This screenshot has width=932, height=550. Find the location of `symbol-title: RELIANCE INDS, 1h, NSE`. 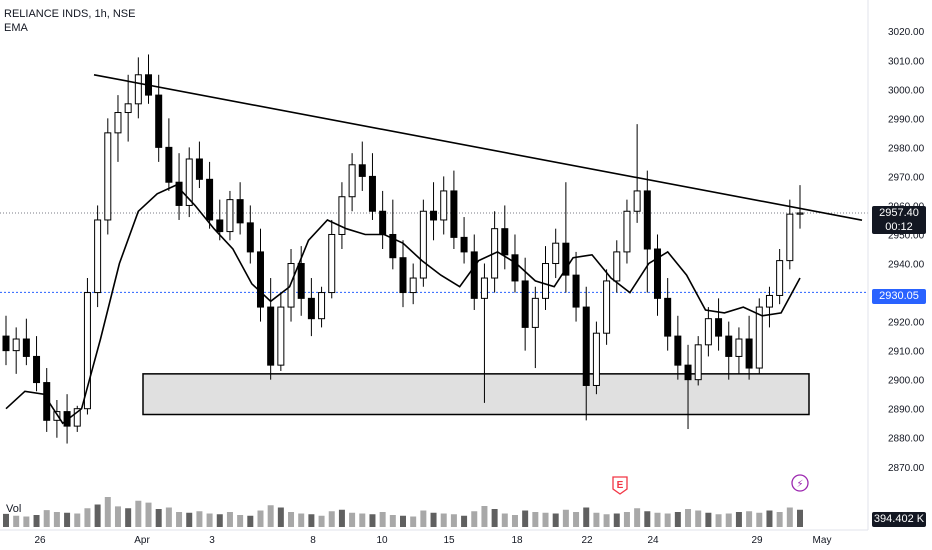

symbol-title: RELIANCE INDS, 1h, NSE is located at coordinates (70, 14).